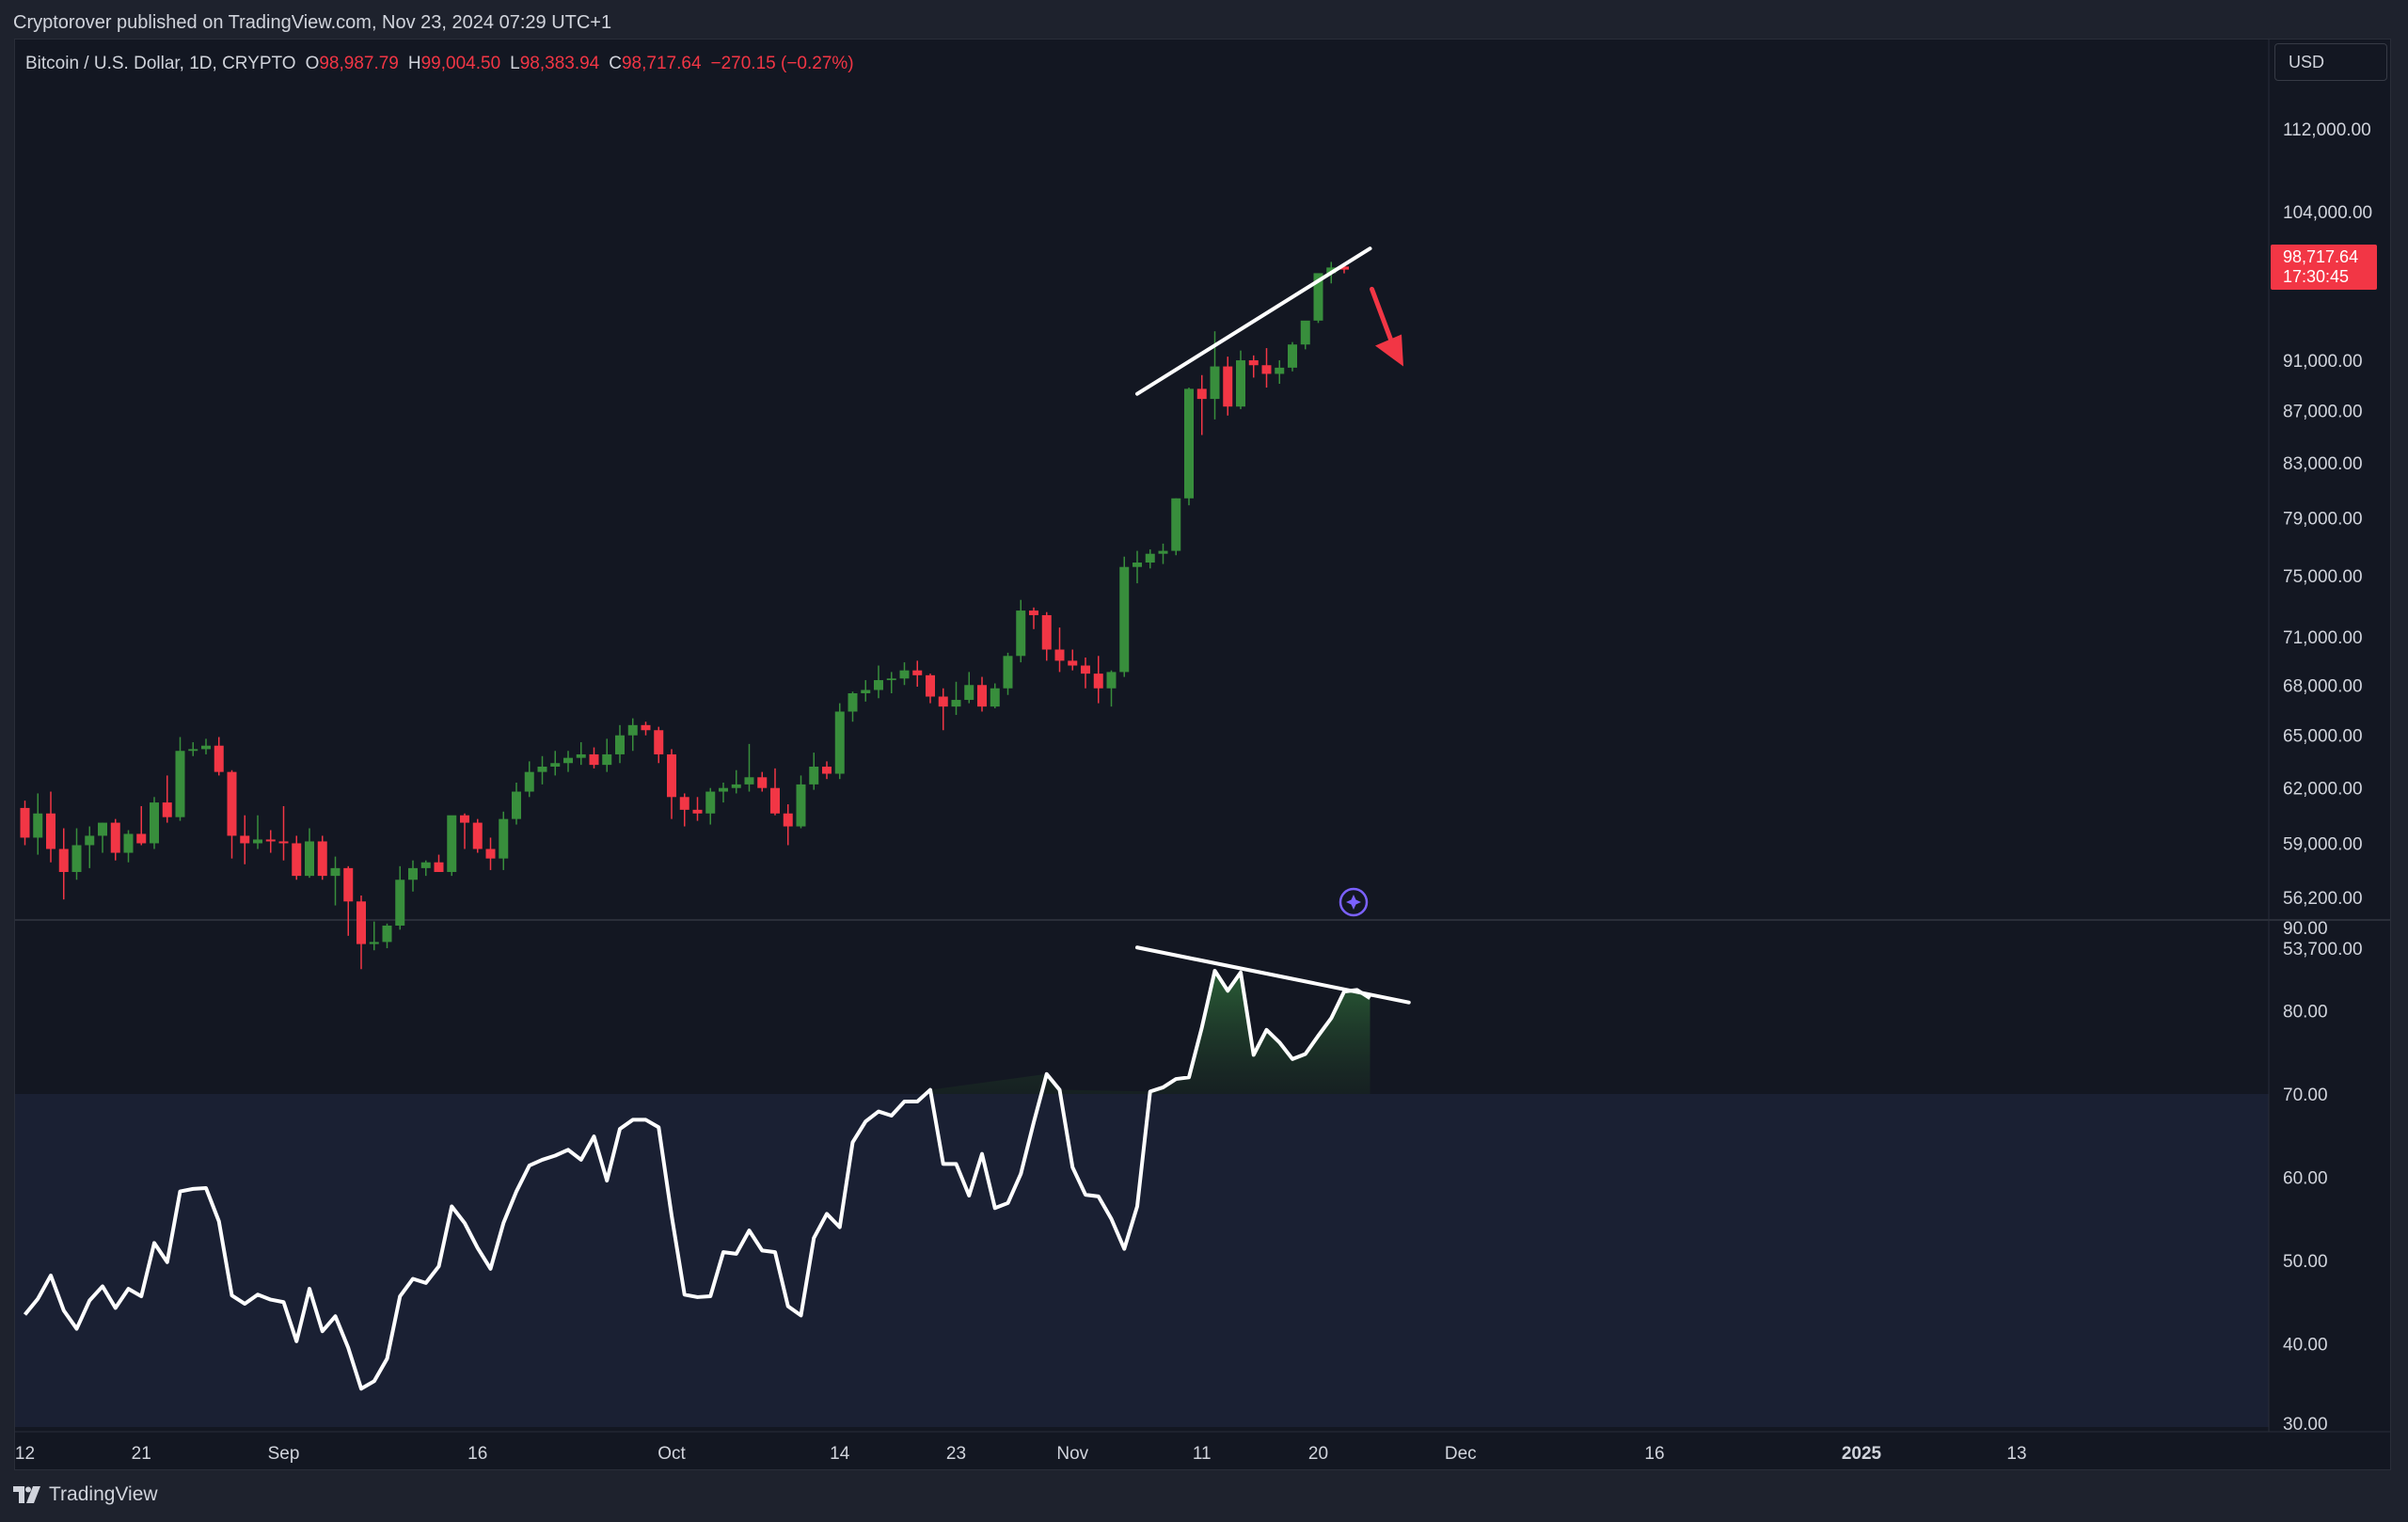 The width and height of the screenshot is (2408, 1522). I want to click on rsi-tick-label: 90.00, so click(2306, 929).